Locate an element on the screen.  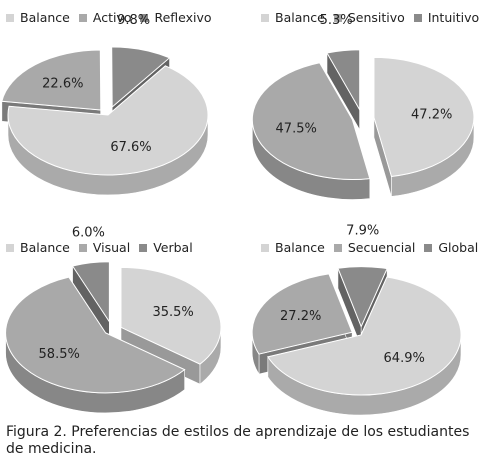
data-label-intuitivo: 5.3% is located at coordinates (336, 20).